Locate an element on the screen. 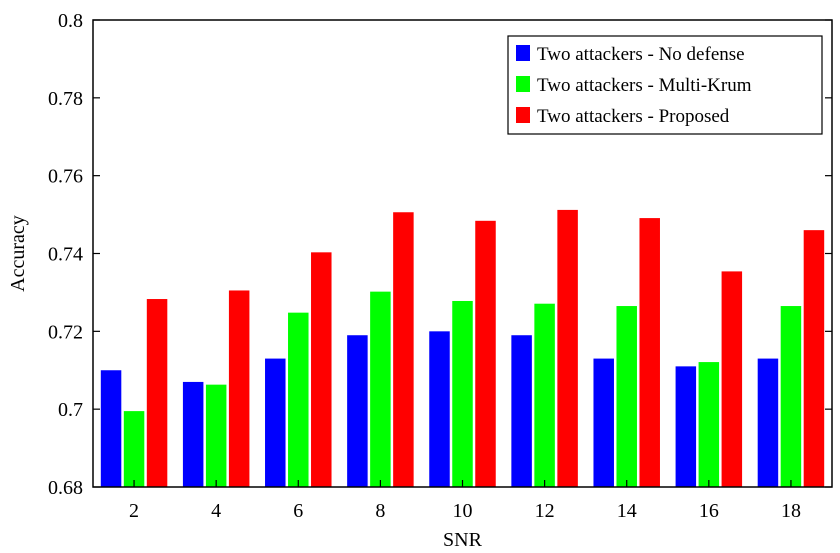  legend-label-3: Two attackers - Proposed is located at coordinates (633, 116).